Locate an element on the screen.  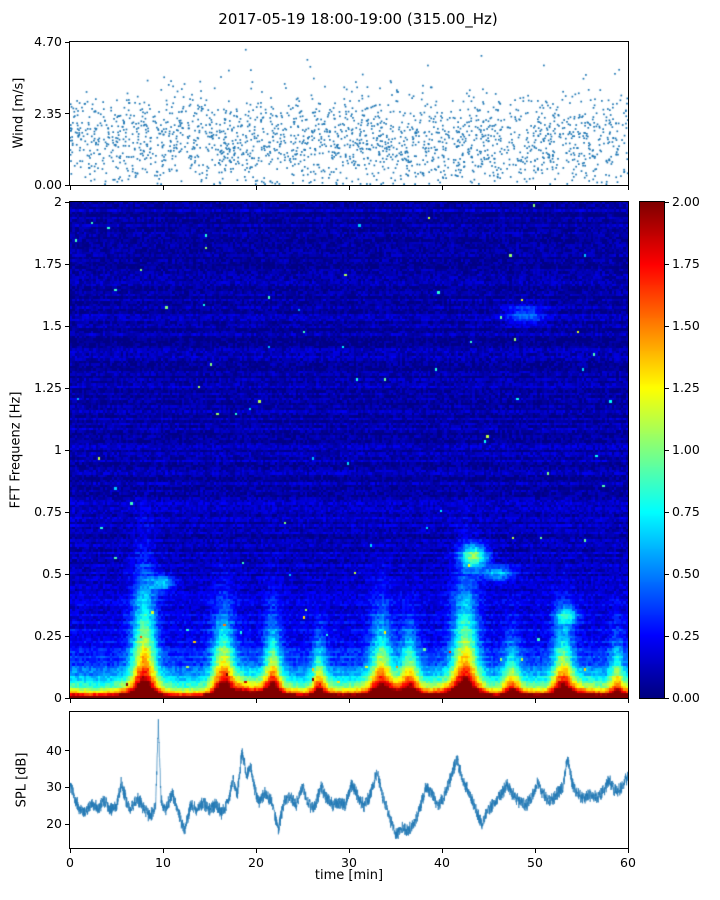
y-tick-label: 1.5 is located at coordinates (52, 325).